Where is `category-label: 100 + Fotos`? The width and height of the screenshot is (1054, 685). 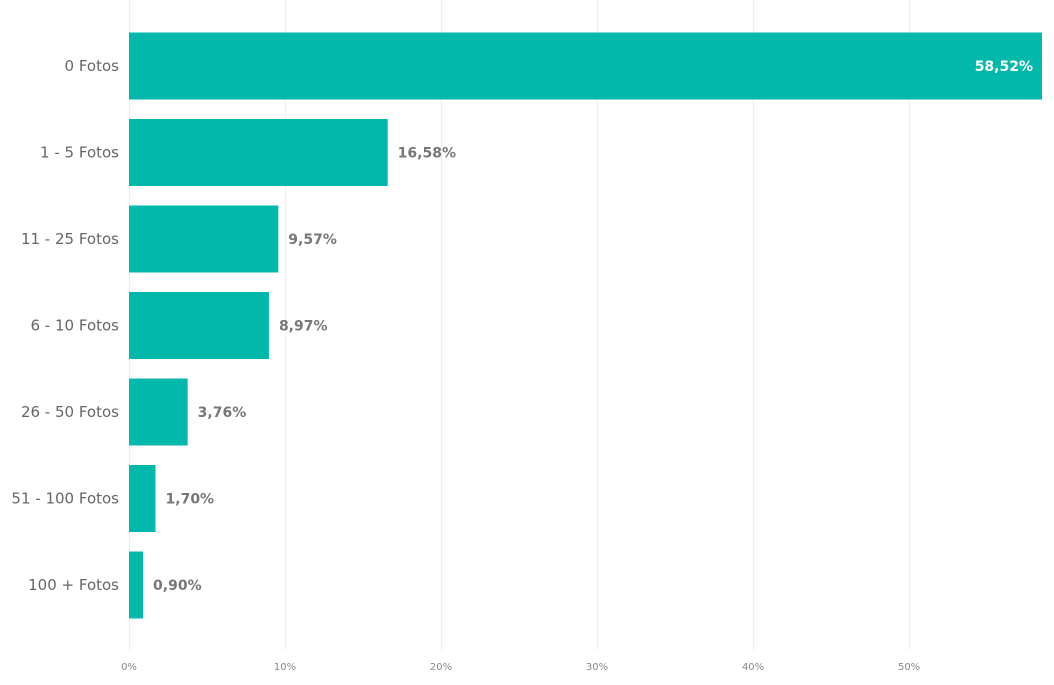
category-label: 100 + Fotos is located at coordinates (73, 585).